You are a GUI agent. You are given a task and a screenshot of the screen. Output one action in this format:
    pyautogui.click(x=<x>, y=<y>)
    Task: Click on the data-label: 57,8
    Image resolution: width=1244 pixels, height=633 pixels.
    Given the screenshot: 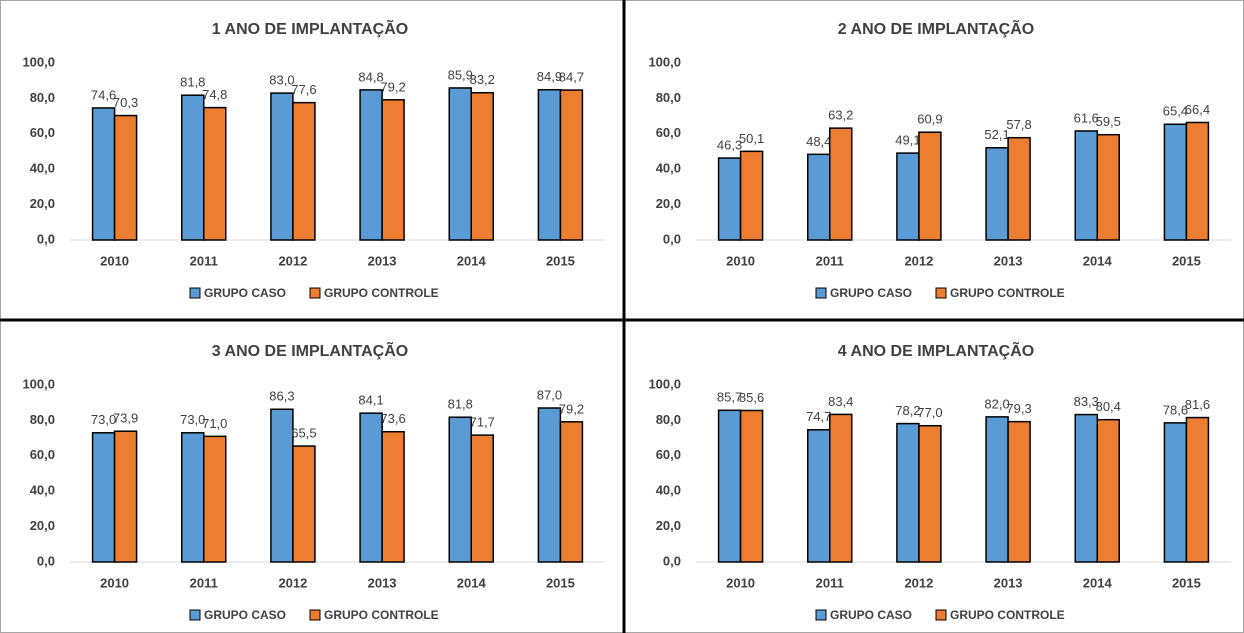 What is the action you would take?
    pyautogui.click(x=1018, y=124)
    